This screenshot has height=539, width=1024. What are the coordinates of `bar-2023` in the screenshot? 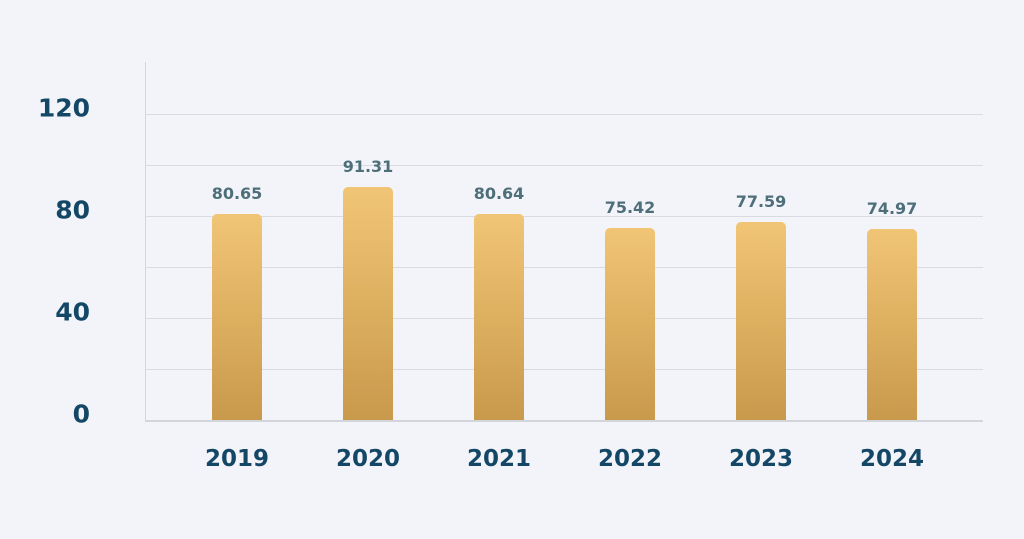 It's located at (761, 321).